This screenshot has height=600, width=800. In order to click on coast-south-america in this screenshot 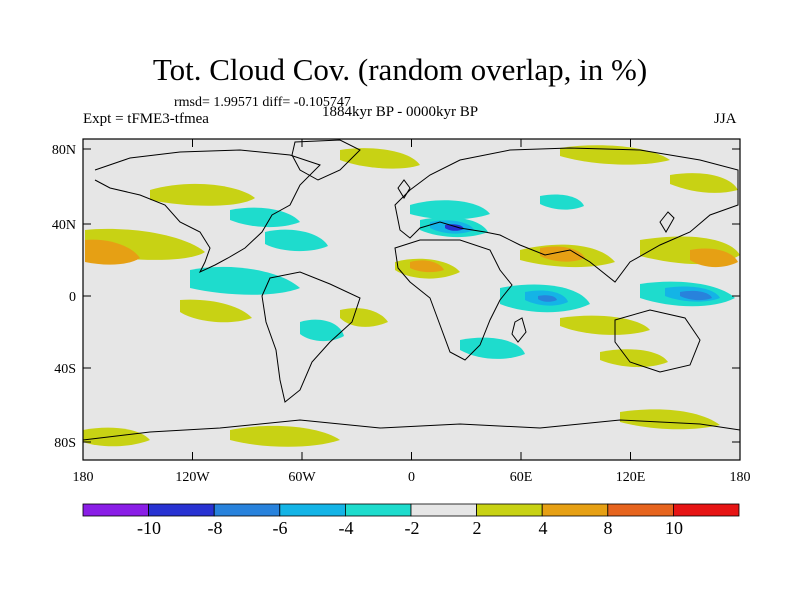, I will do `click(311, 337)`.